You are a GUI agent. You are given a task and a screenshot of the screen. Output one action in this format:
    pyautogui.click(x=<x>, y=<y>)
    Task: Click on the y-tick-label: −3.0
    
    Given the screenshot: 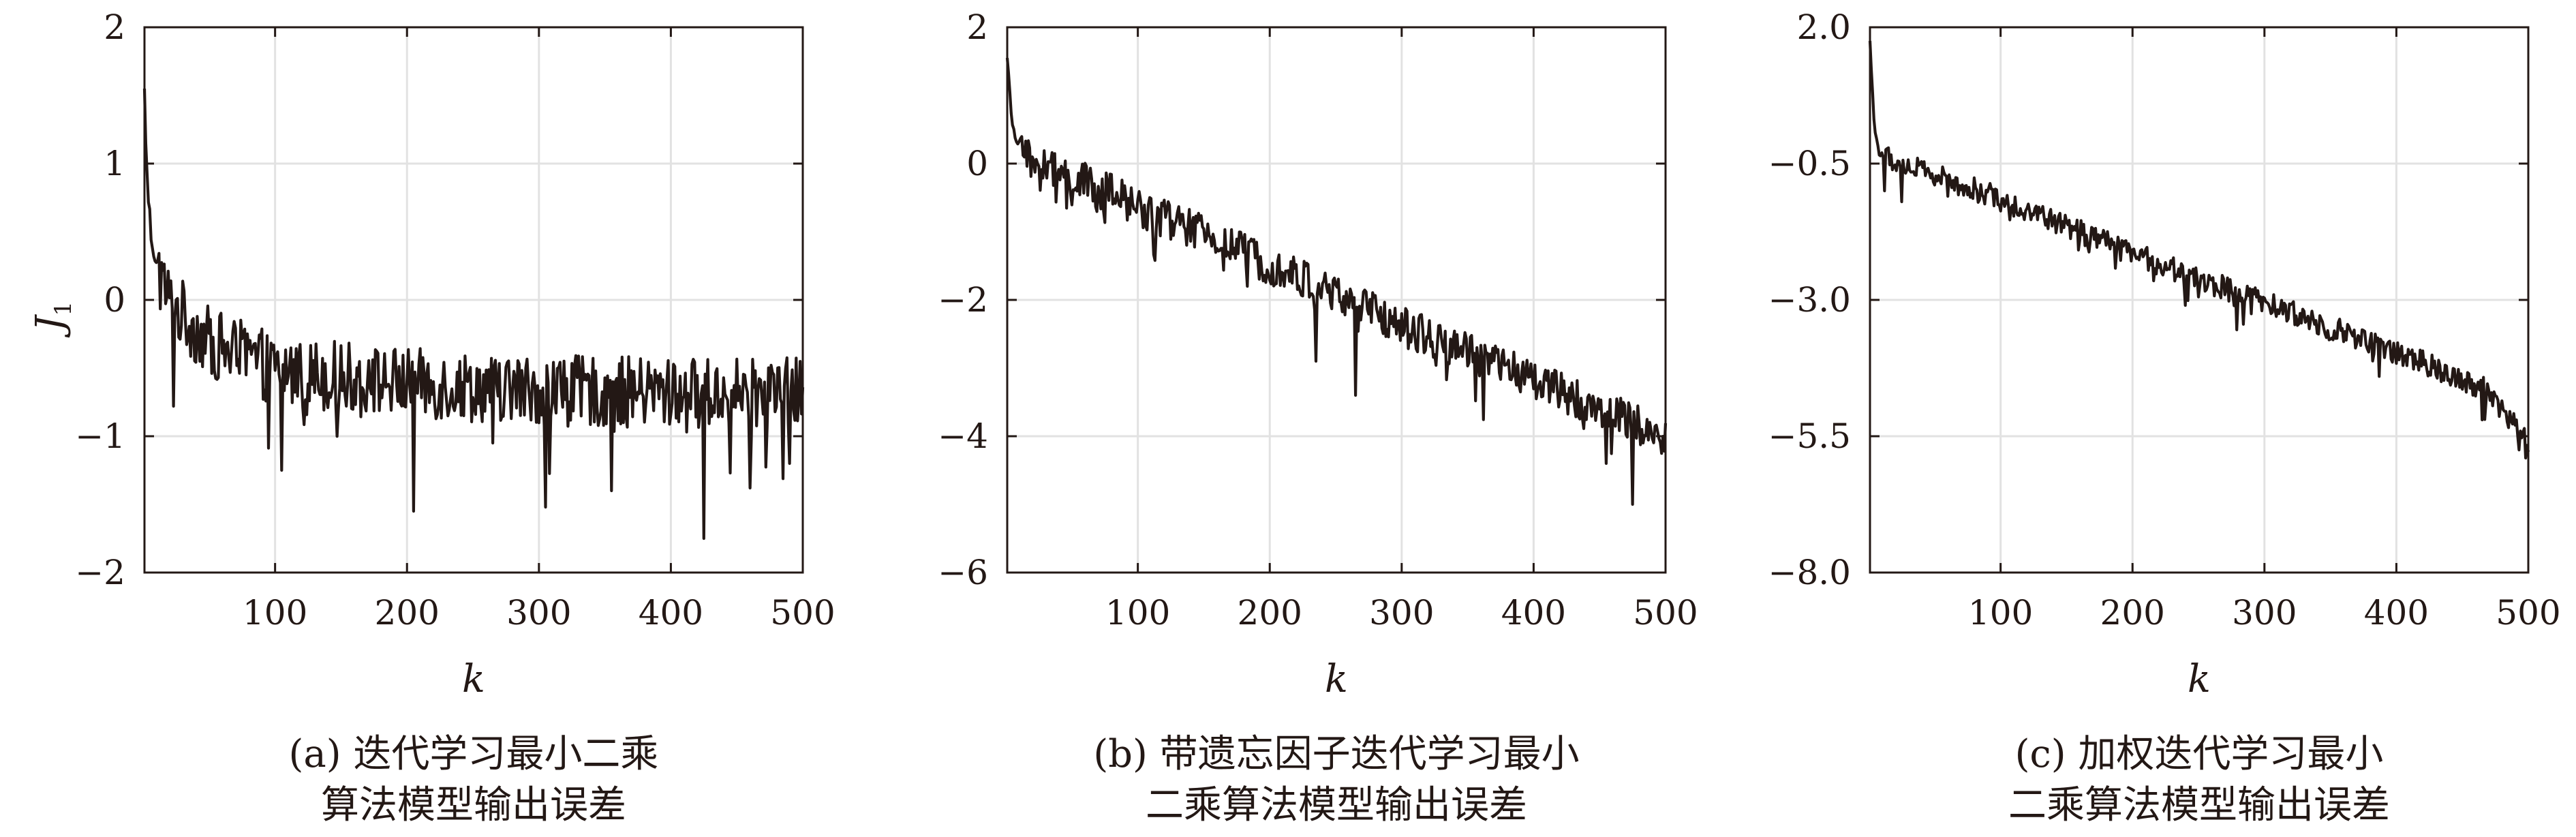 What is the action you would take?
    pyautogui.click(x=1809, y=300)
    